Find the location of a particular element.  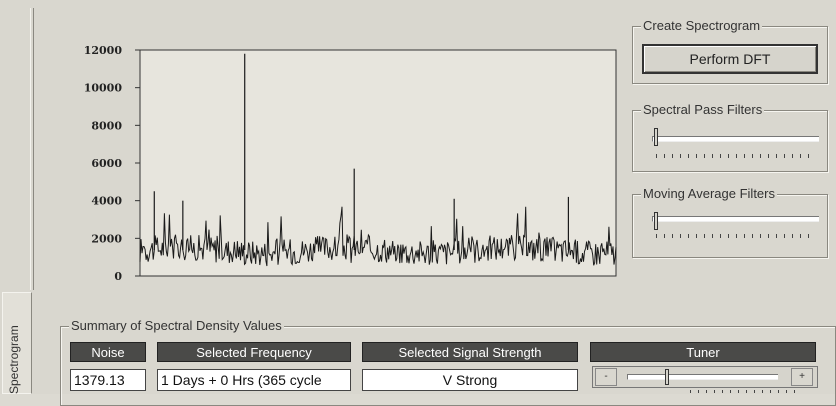

tuner-thumb is located at coordinates (666, 377).